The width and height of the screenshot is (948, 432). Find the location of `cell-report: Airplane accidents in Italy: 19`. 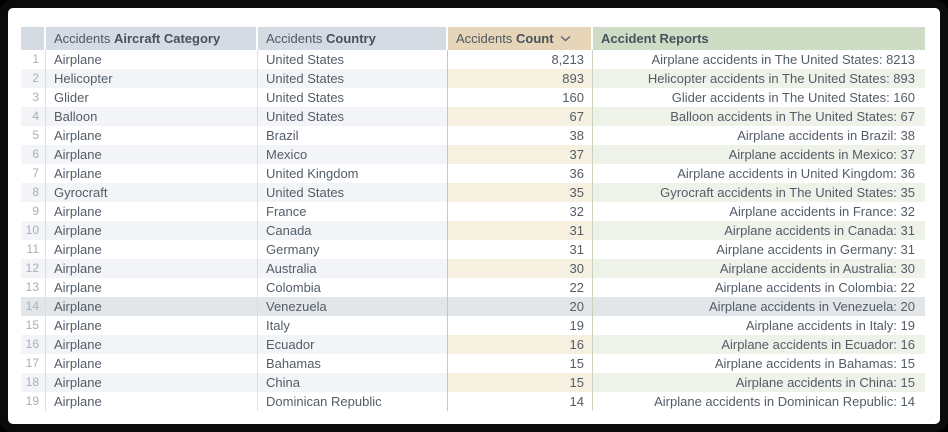

cell-report: Airplane accidents in Italy: 19 is located at coordinates (759, 325).